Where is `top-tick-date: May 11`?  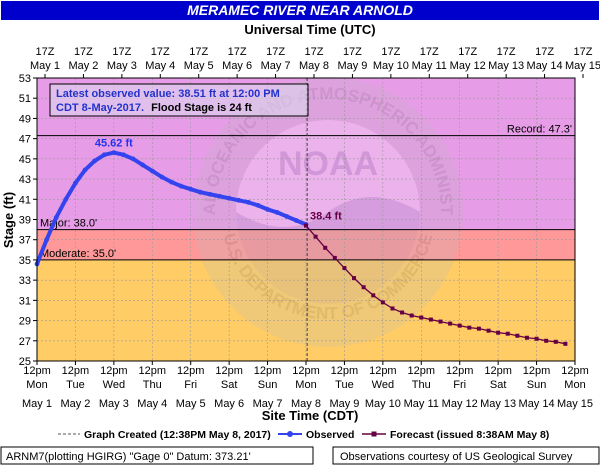 top-tick-date: May 11 is located at coordinates (429, 66).